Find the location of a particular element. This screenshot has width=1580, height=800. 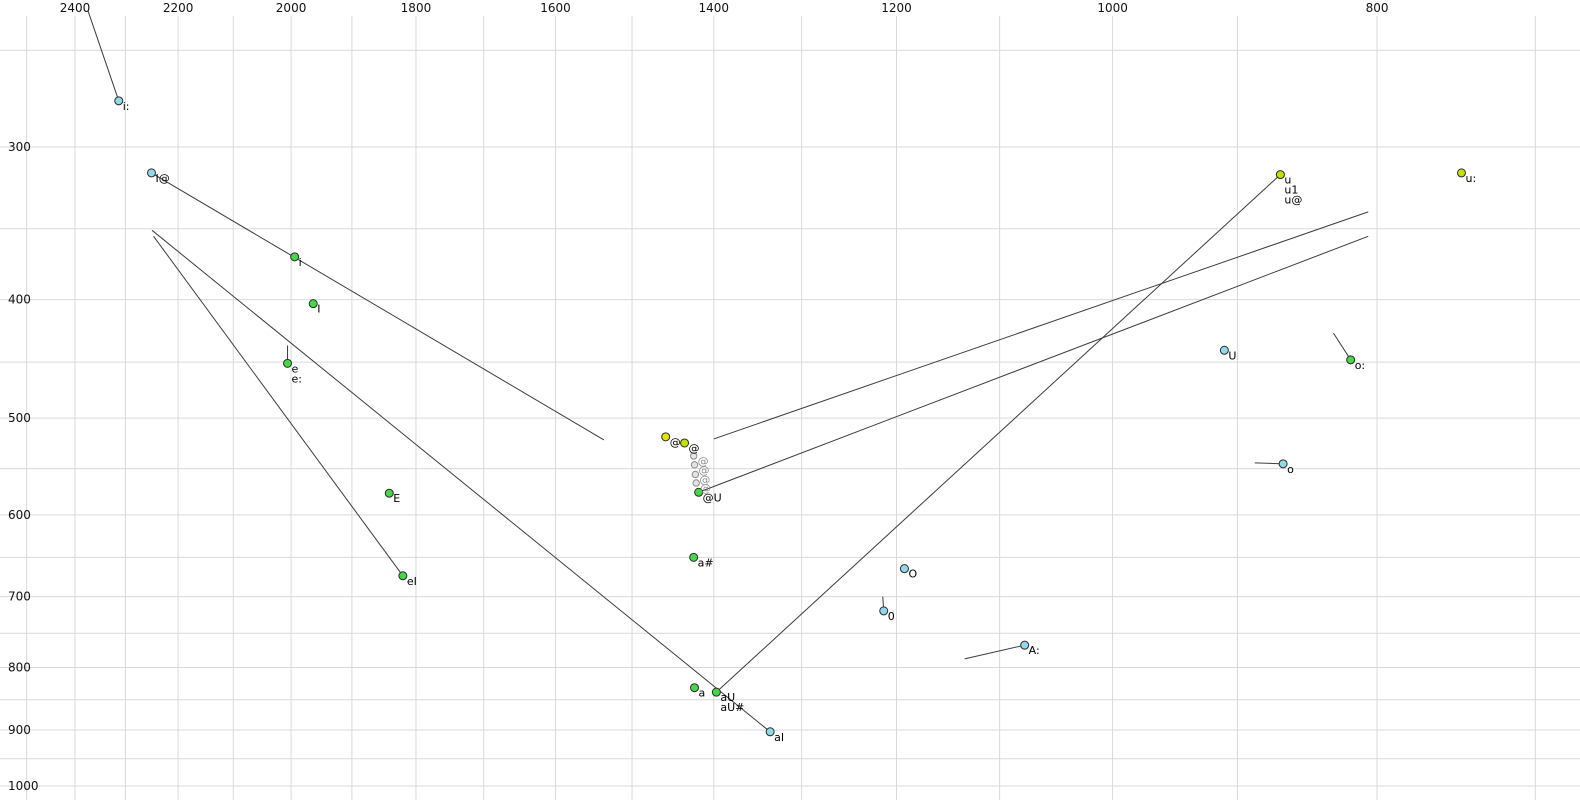

x-axis-tick-label: 2200 is located at coordinates (178, 8).